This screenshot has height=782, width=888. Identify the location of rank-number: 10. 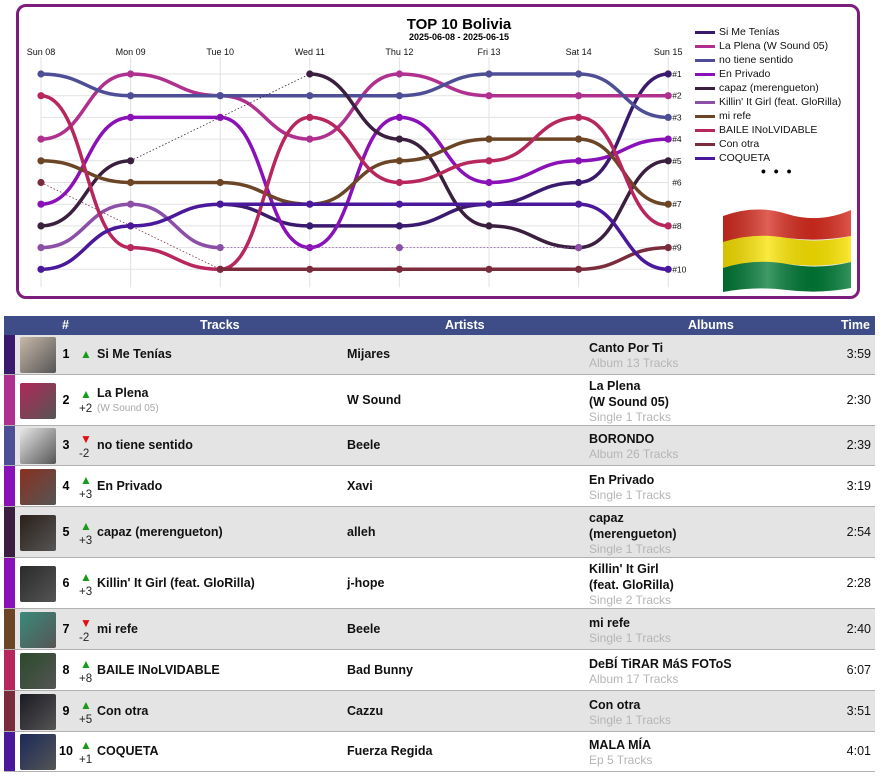
(66, 751).